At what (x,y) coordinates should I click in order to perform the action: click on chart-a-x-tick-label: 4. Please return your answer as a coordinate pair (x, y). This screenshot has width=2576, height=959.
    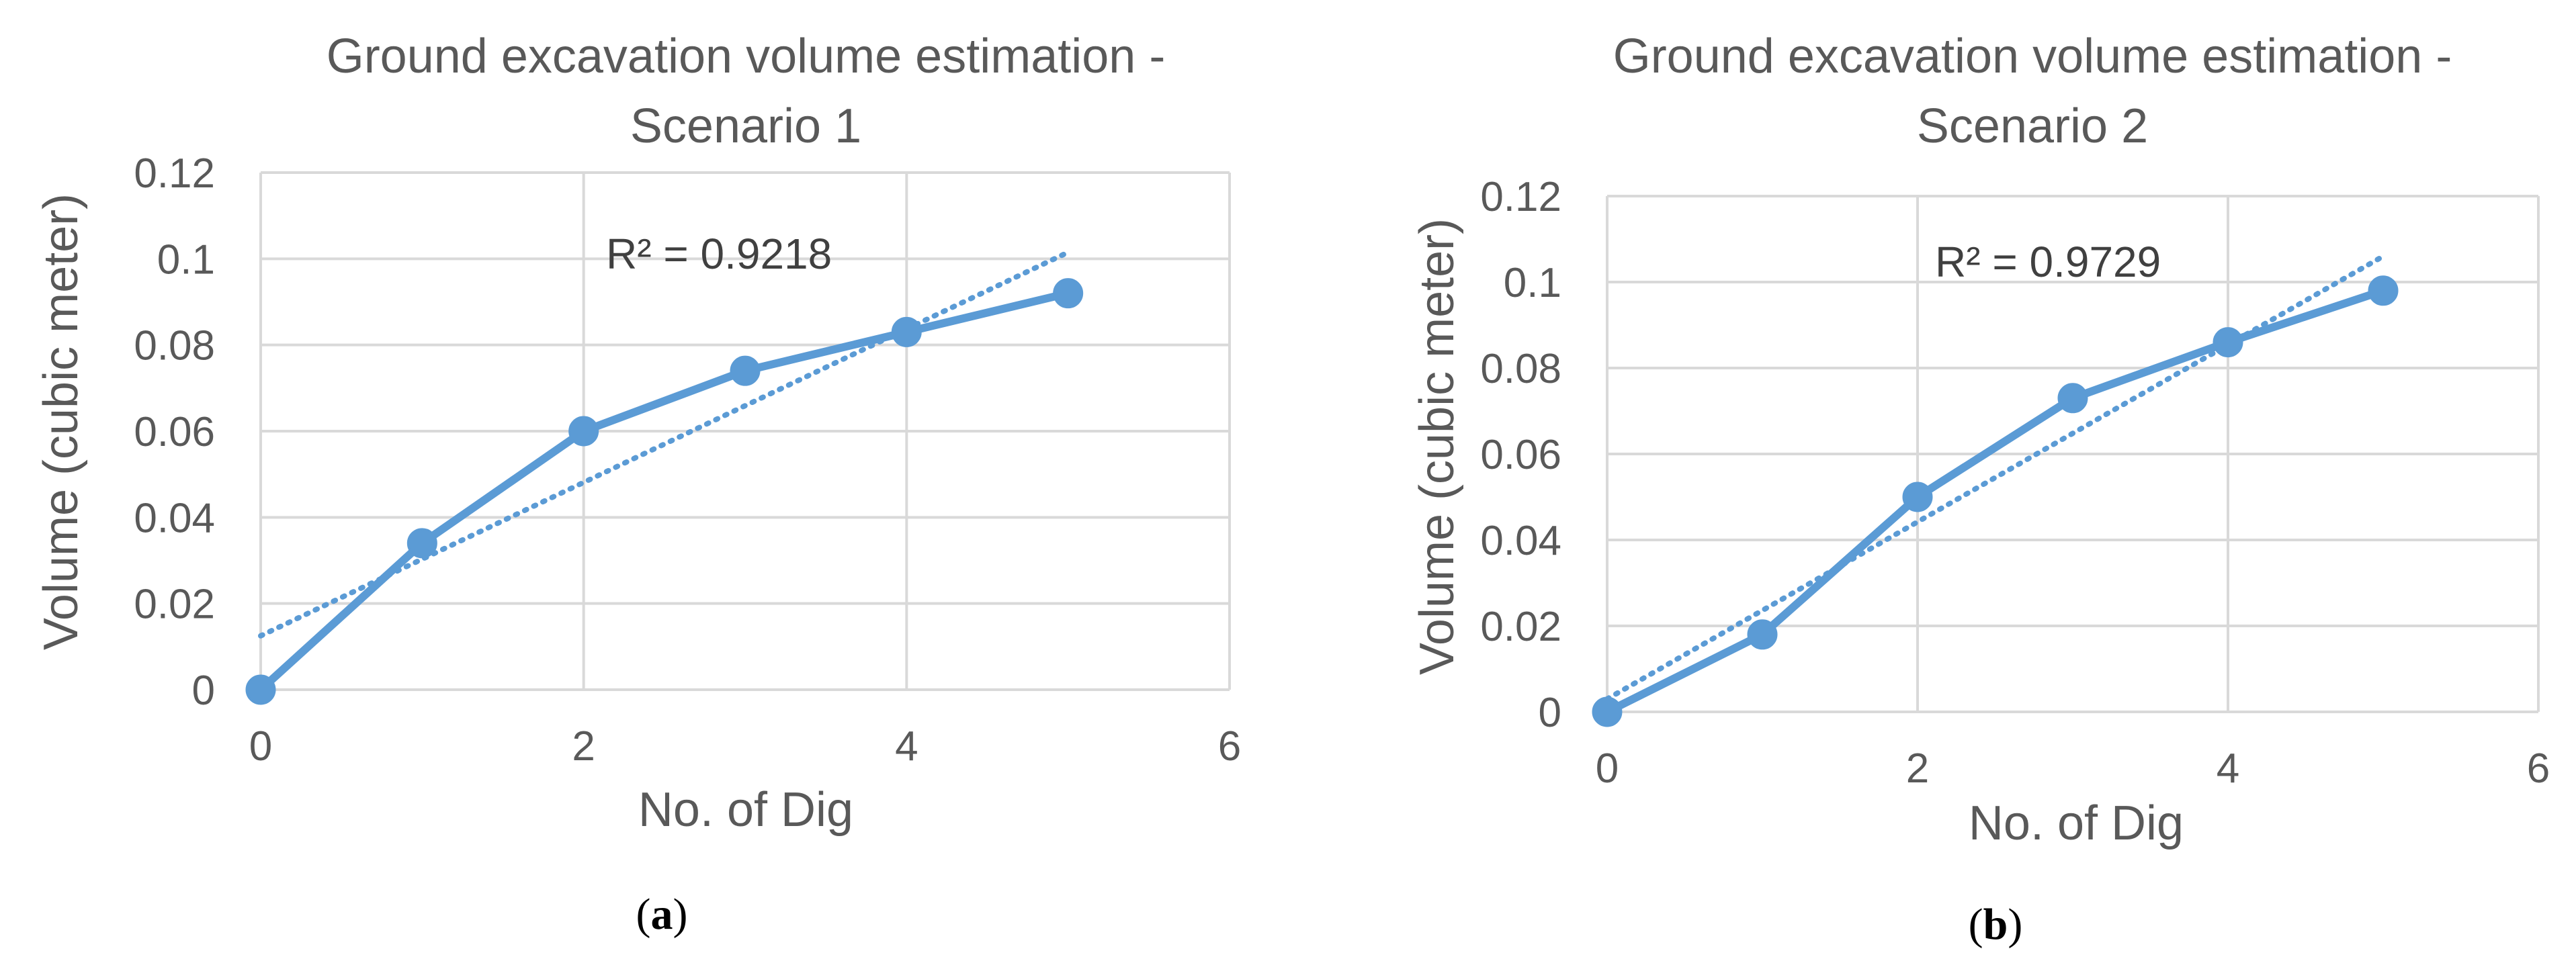
    Looking at the image, I should click on (906, 746).